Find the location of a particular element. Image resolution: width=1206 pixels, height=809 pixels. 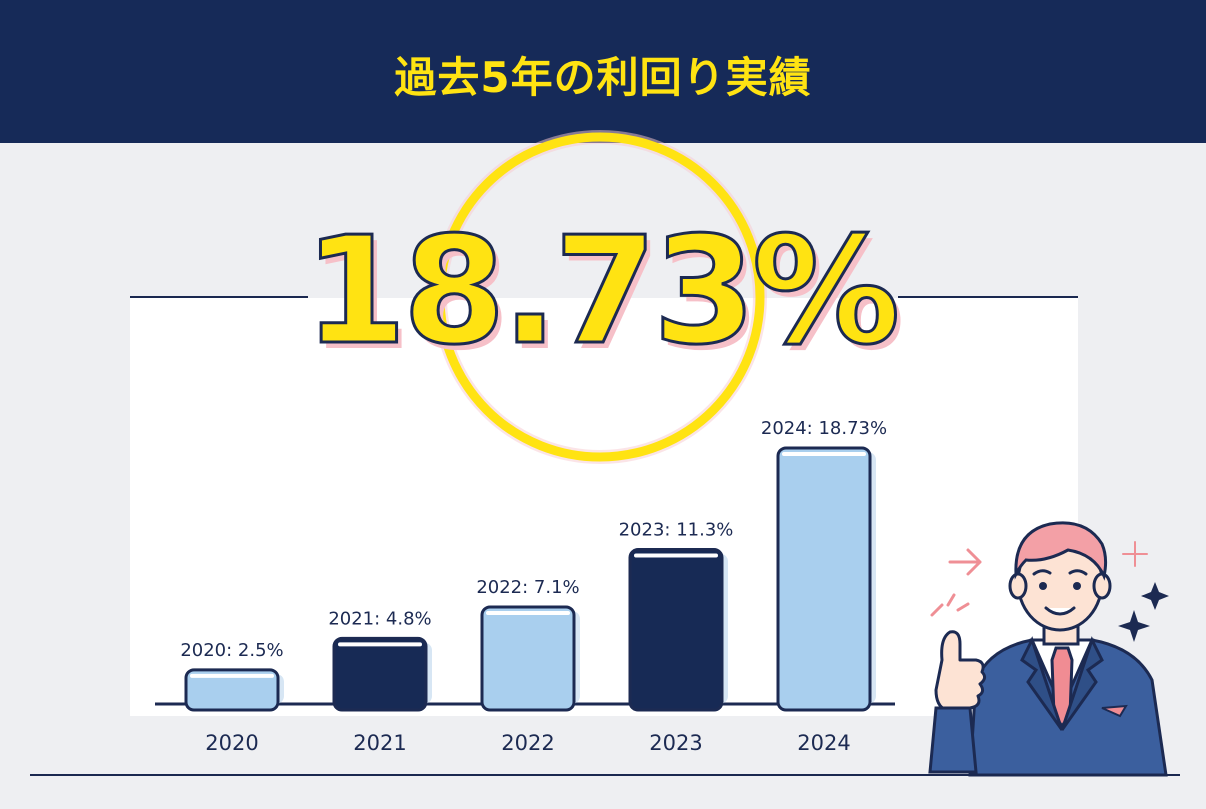

pocket-square is located at coordinates (1114, 711).